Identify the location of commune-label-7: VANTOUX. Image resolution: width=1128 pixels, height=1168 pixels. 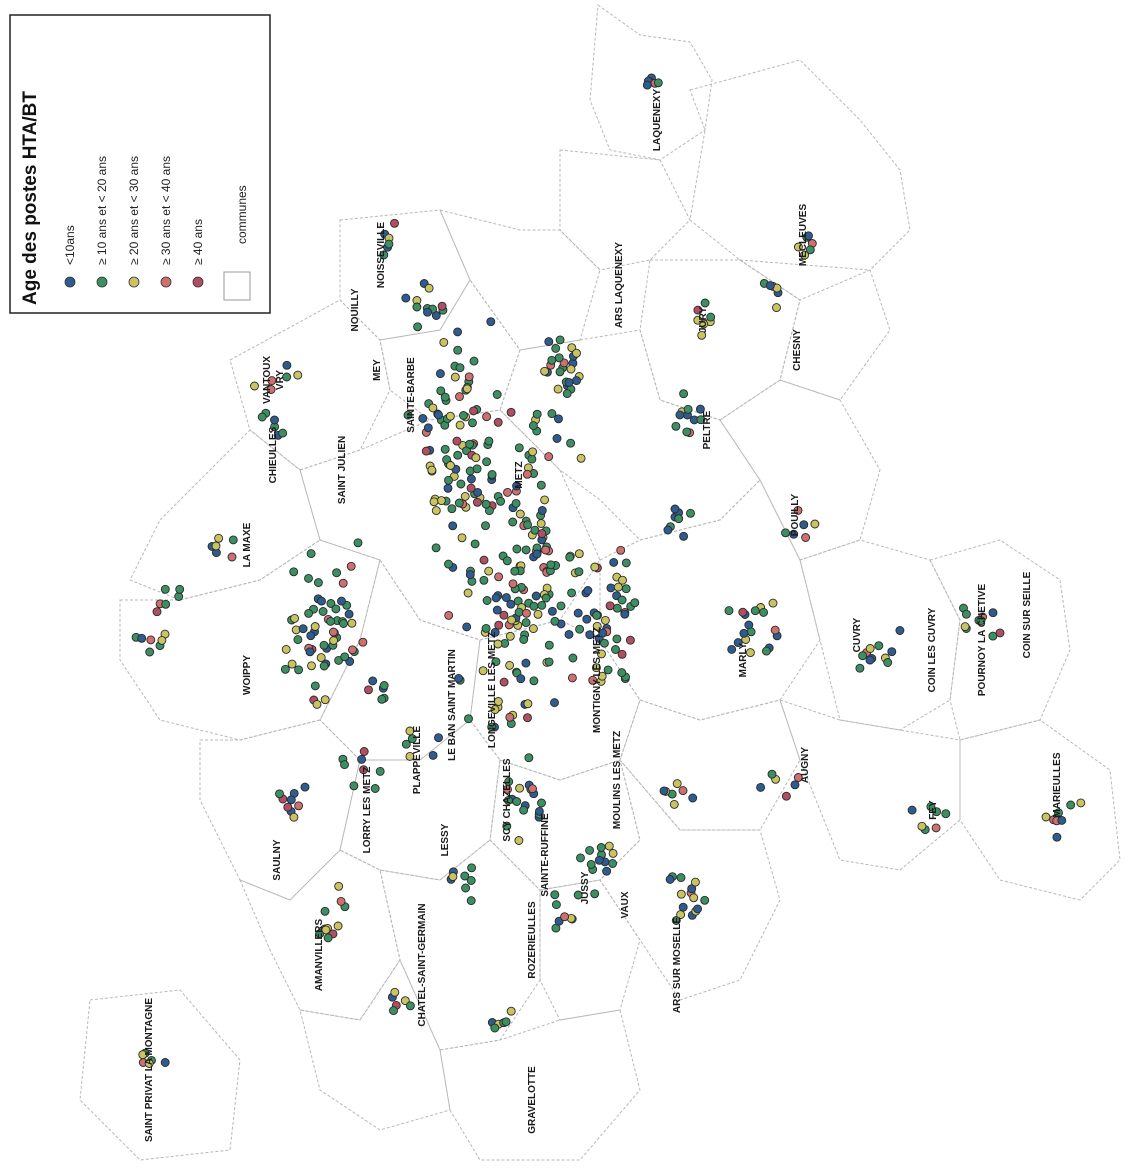
(267, 380).